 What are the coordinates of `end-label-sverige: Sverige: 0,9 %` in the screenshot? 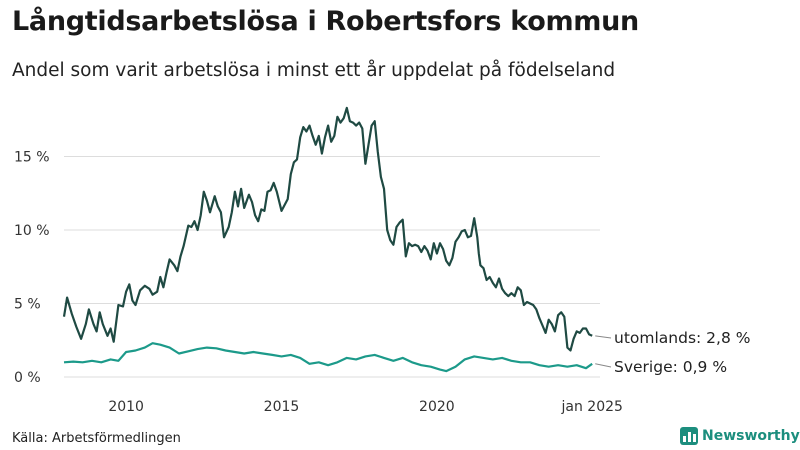 It's located at (670, 367).